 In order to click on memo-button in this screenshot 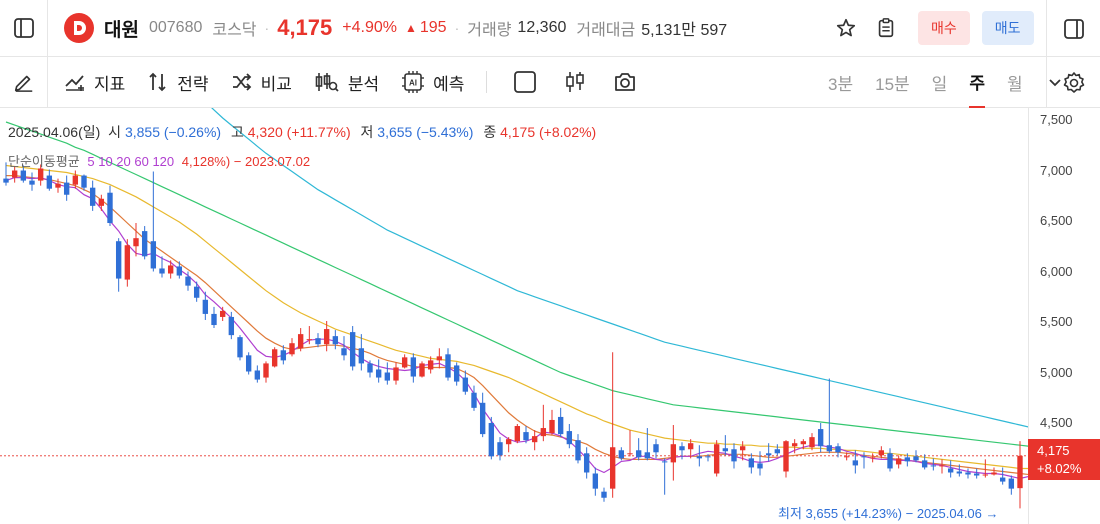, I will do `click(886, 28)`.